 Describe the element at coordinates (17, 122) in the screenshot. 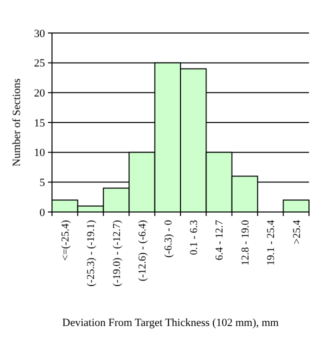

I see `y-axis-title: Number of Sections` at that location.